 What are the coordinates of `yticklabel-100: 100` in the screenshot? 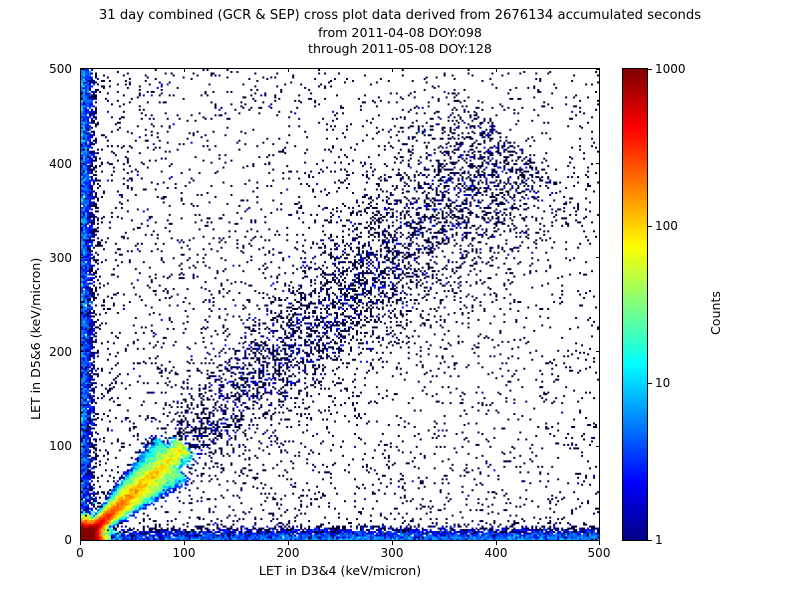 It's located at (60, 446).